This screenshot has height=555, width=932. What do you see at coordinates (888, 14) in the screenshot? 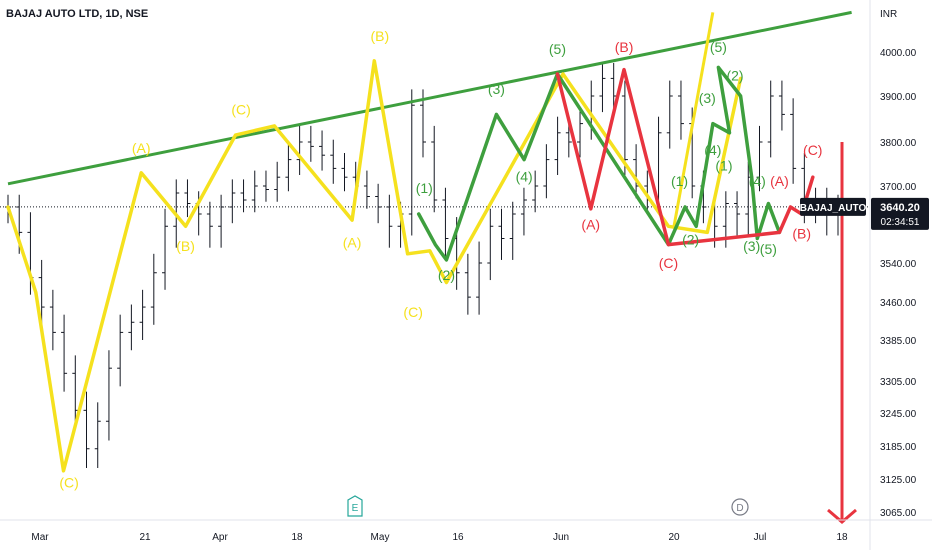
I see `currency-label: INR` at bounding box center [888, 14].